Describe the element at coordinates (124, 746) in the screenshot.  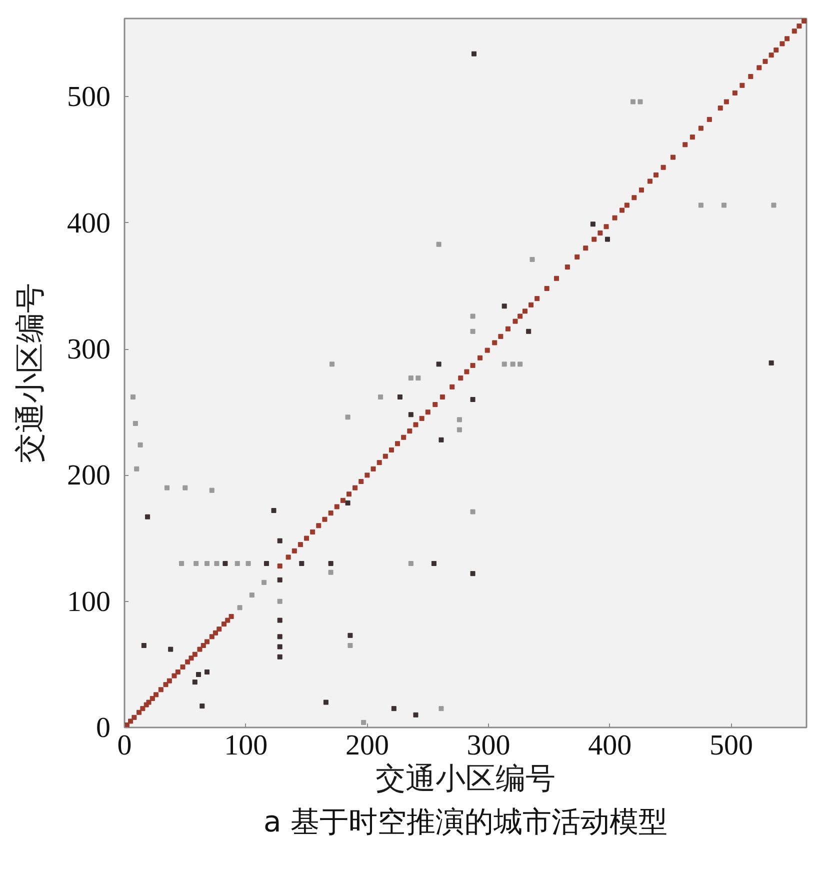
I see `x-tick-label: 0` at that location.